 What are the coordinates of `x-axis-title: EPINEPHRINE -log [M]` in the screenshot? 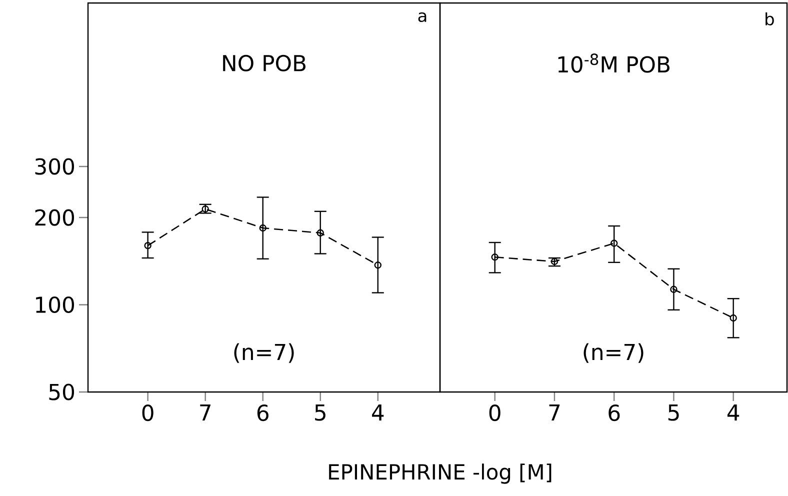 It's located at (440, 474).